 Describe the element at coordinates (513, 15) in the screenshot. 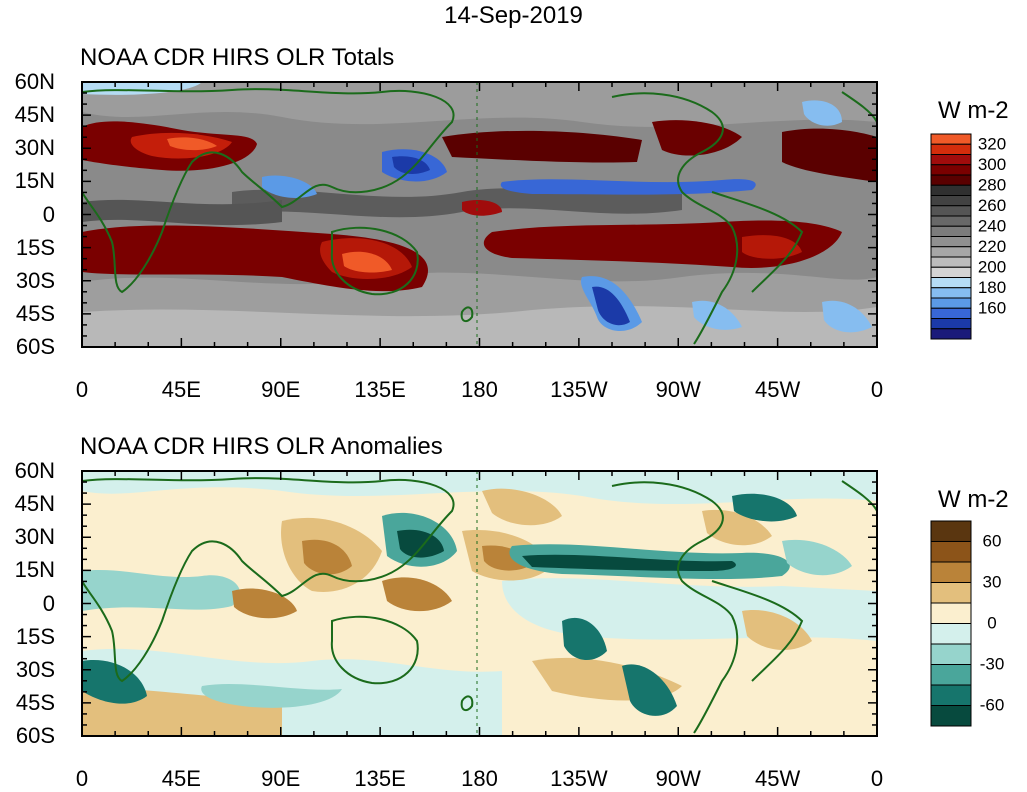

I see `date-title: 14-Sep-2019` at that location.